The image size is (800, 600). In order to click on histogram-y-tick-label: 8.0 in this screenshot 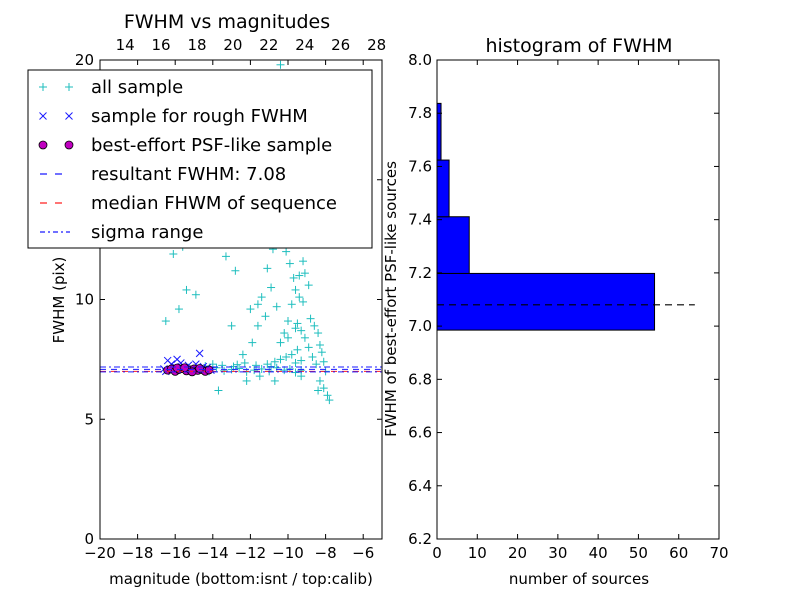, I will do `click(420, 60)`.